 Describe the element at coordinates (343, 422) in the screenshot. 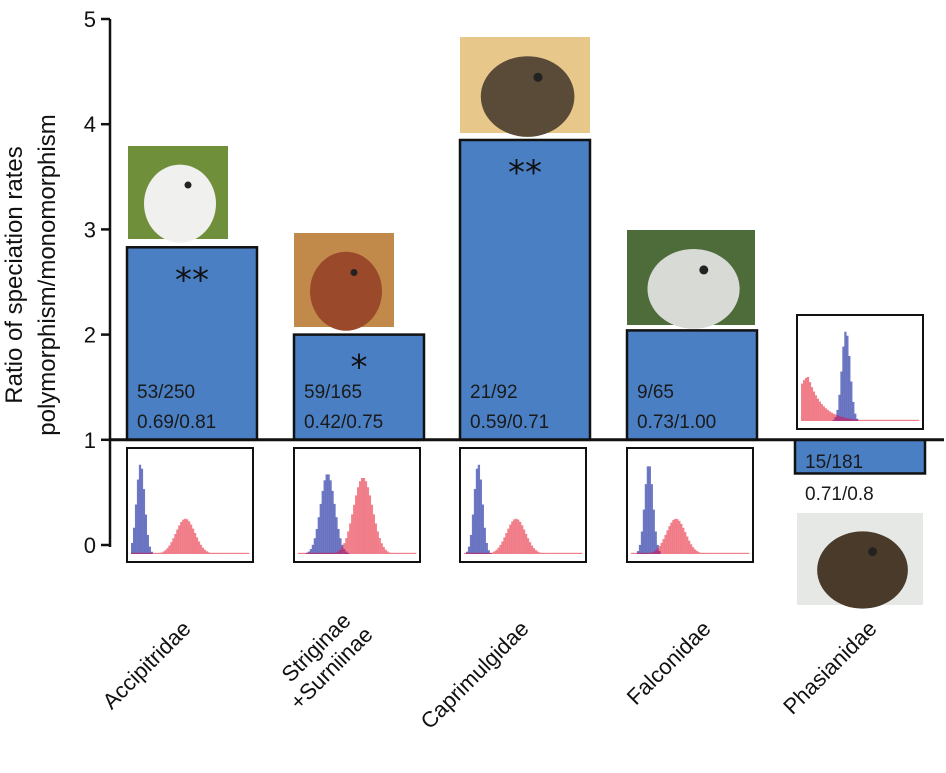

I see `proportion-label: 0.42/0.75` at that location.